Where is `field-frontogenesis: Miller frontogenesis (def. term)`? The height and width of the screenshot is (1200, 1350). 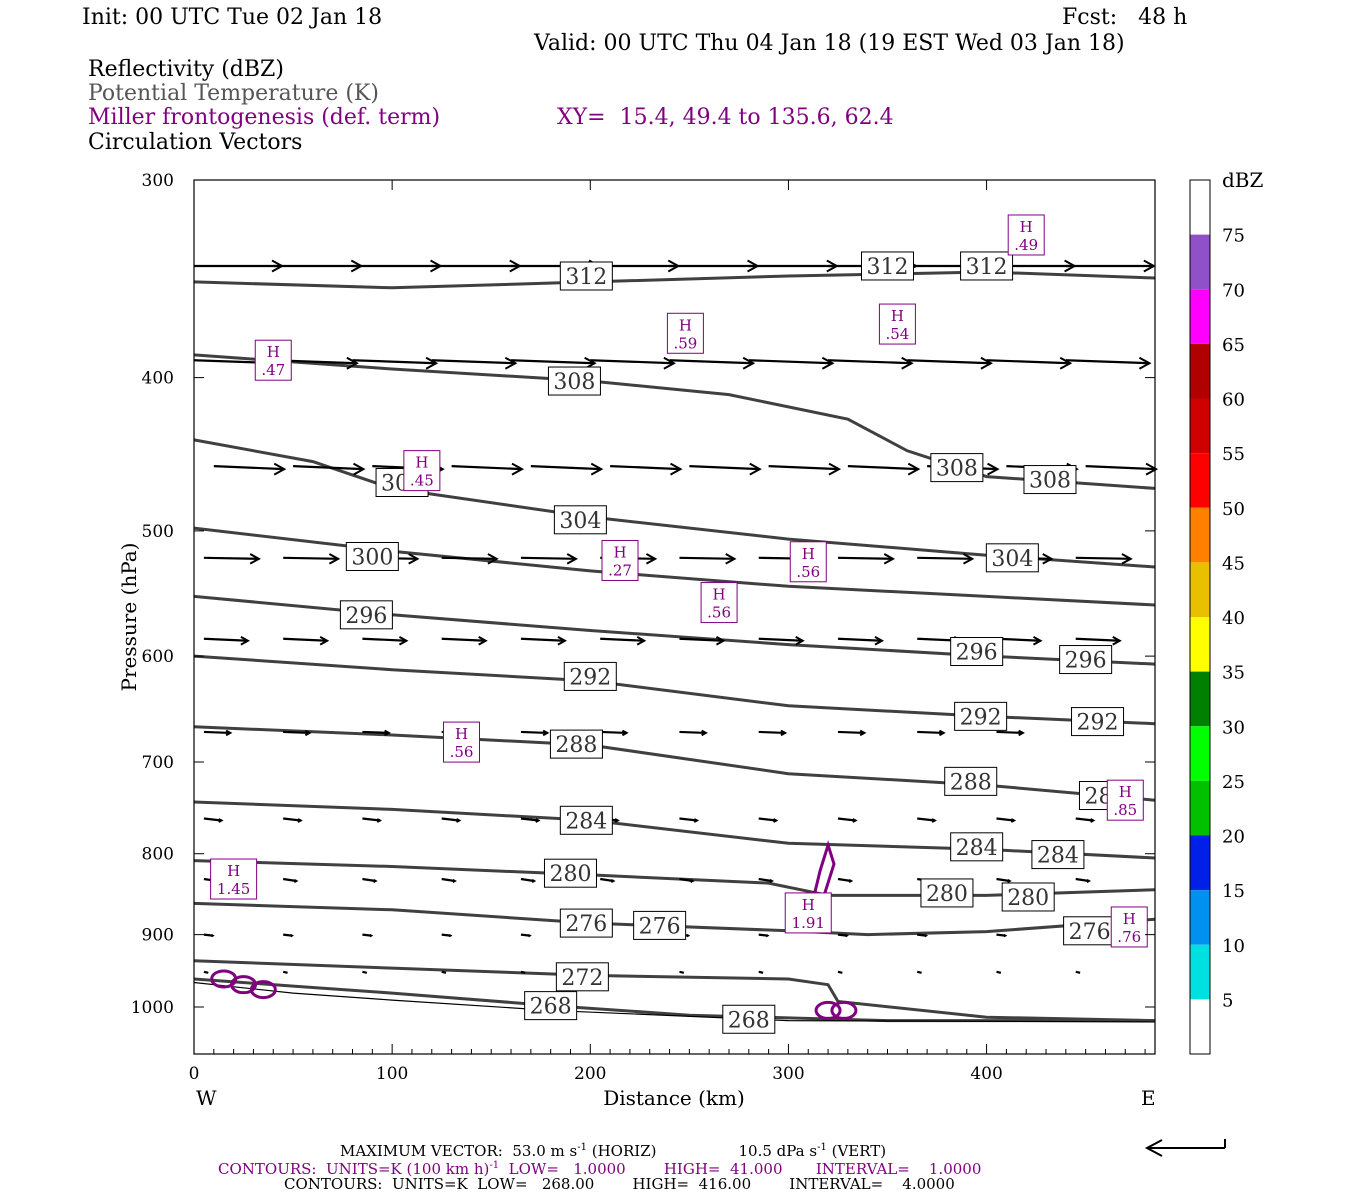 field-frontogenesis: Miller frontogenesis (def. term) is located at coordinates (264, 117).